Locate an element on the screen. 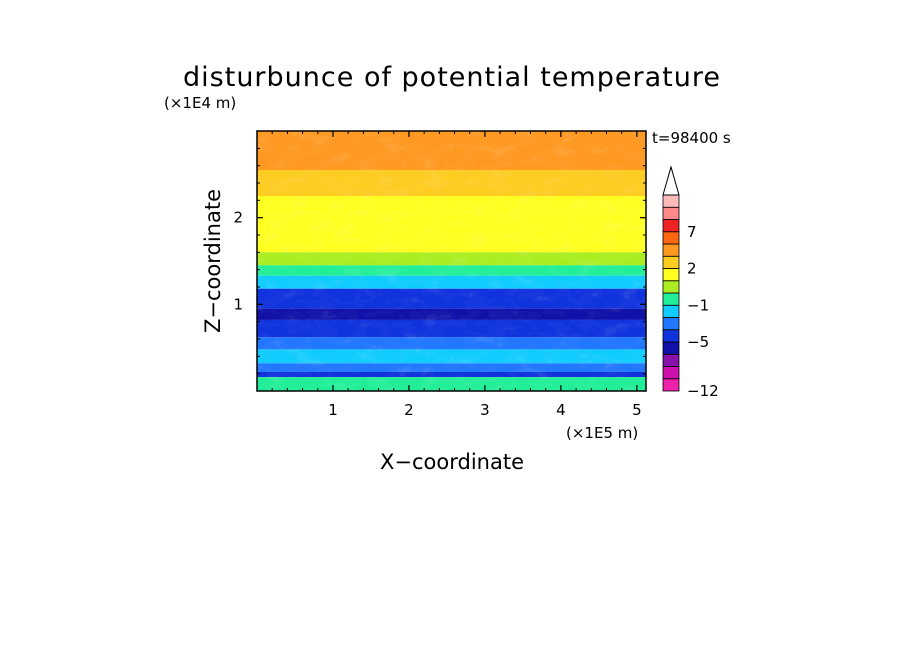 The width and height of the screenshot is (904, 654). y-axis-label: Z−coordinate is located at coordinates (213, 261).